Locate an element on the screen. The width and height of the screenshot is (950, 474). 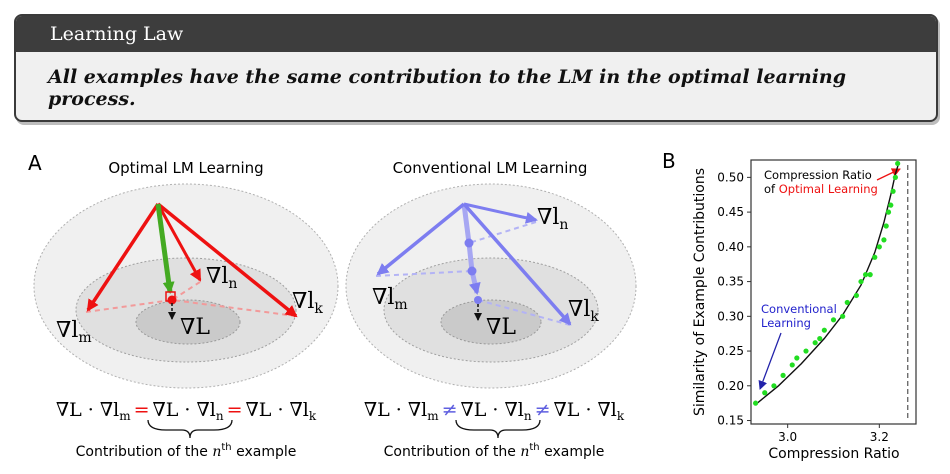
optimal-annotation-line2: of Optimal Learning is located at coordinates (821, 189).